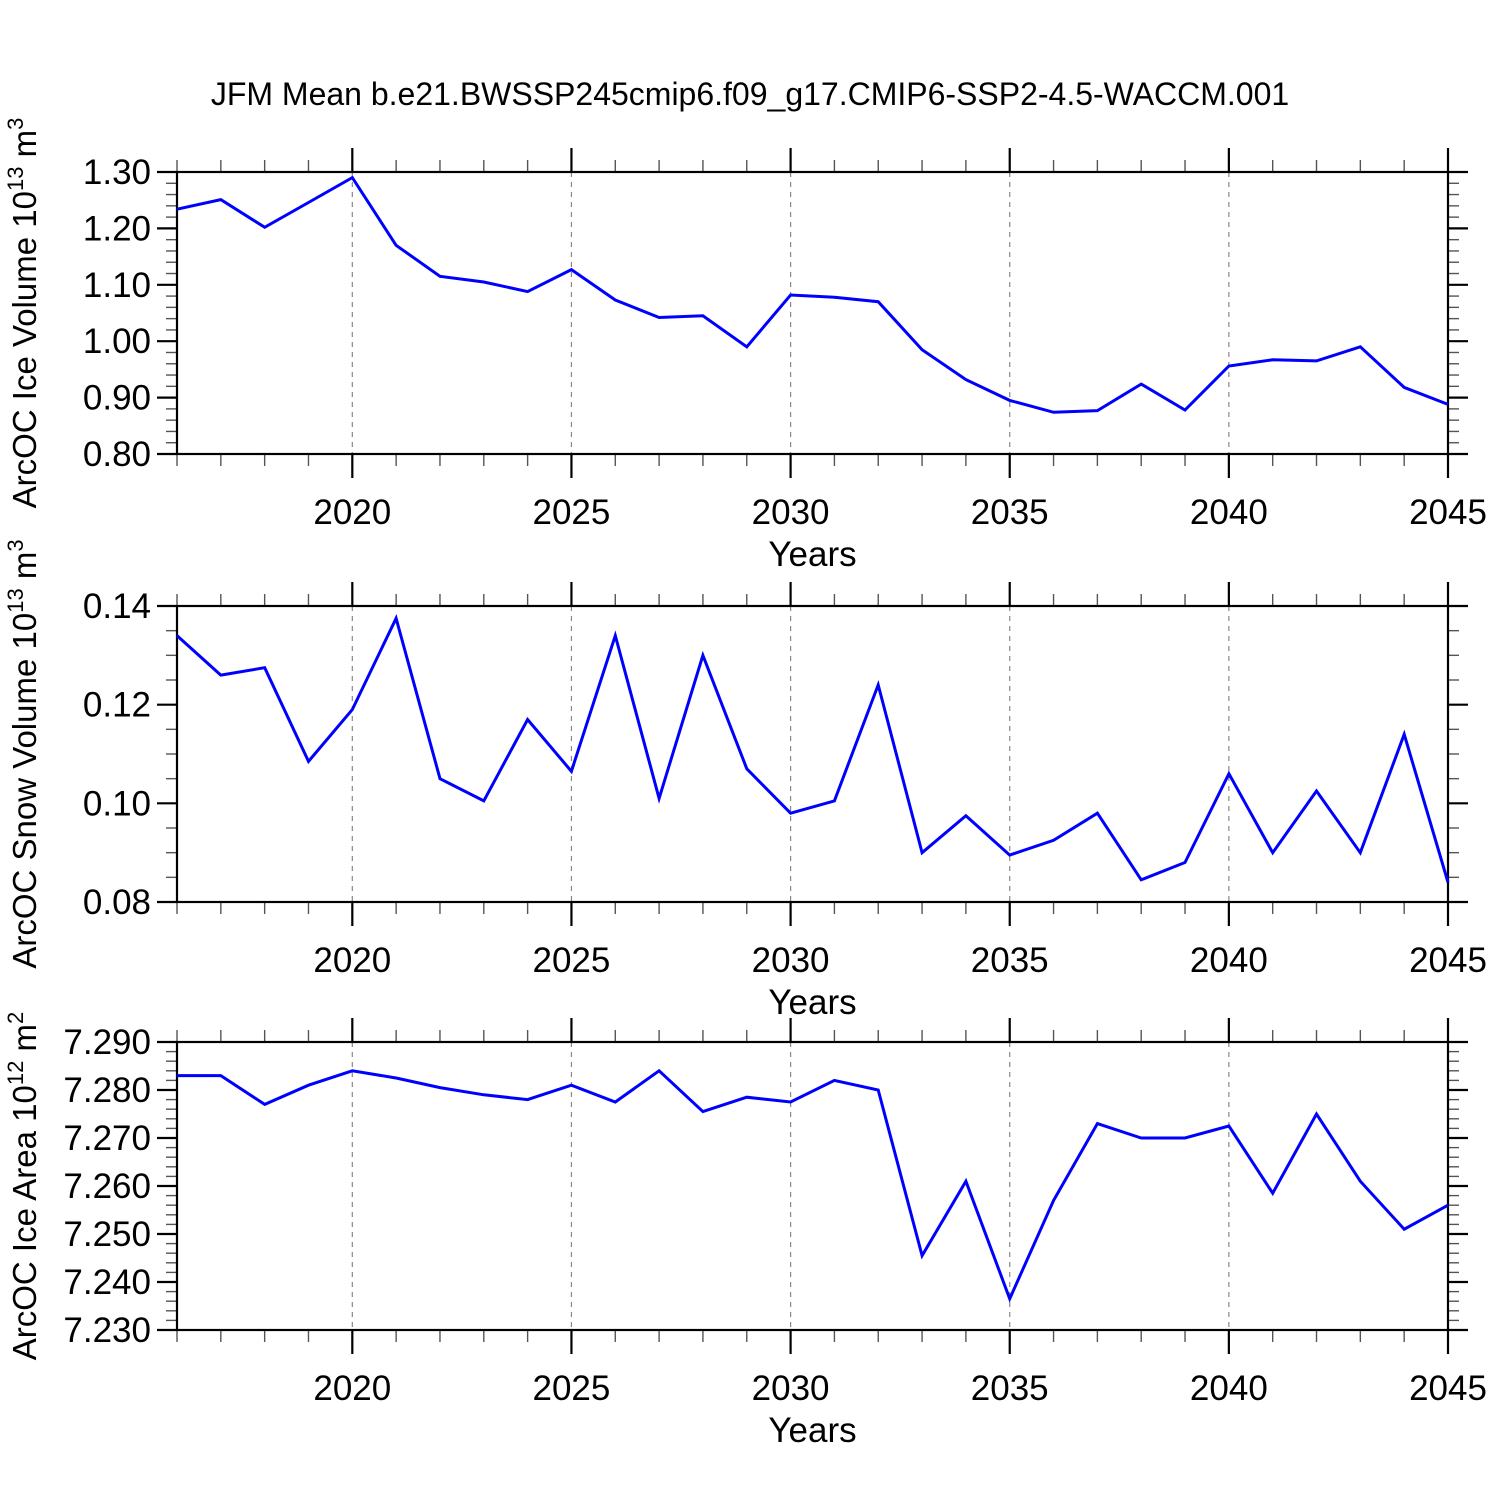  What do you see at coordinates (117, 341) in the screenshot?
I see `y-tick-label: 1.00` at bounding box center [117, 341].